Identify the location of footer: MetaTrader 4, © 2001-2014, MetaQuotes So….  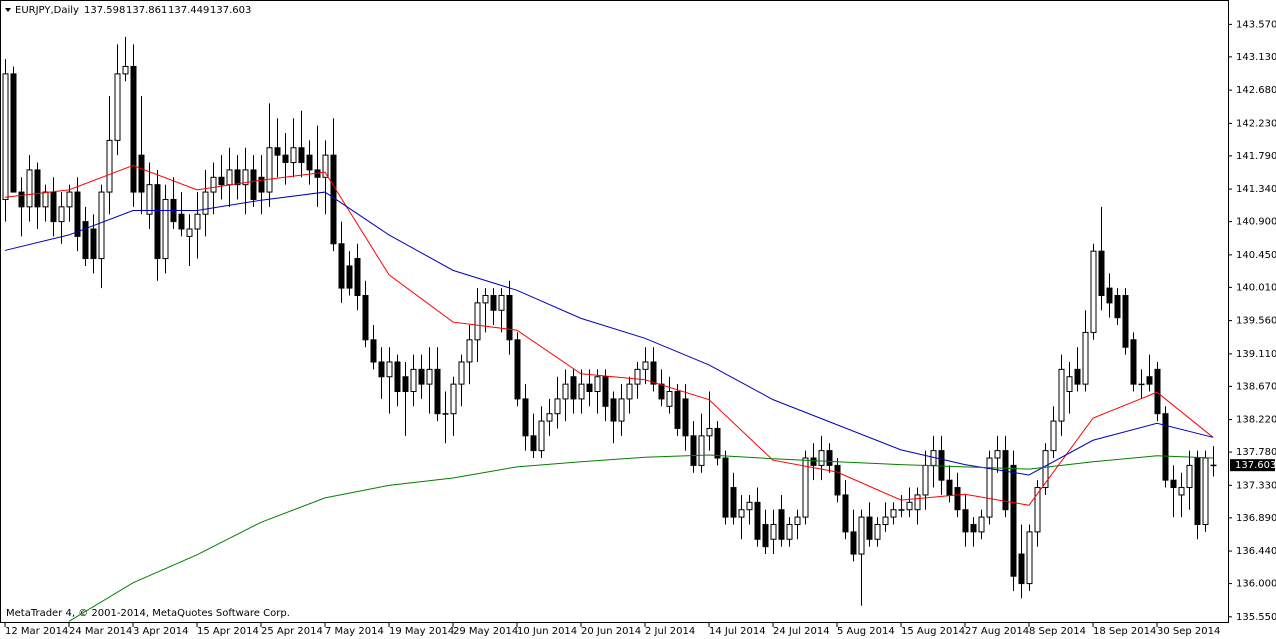
(148, 613).